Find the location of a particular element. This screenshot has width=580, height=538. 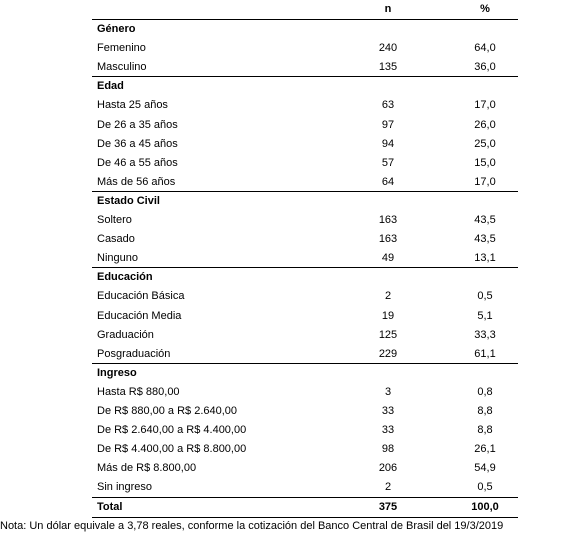

row-label: Casado is located at coordinates (116, 239).